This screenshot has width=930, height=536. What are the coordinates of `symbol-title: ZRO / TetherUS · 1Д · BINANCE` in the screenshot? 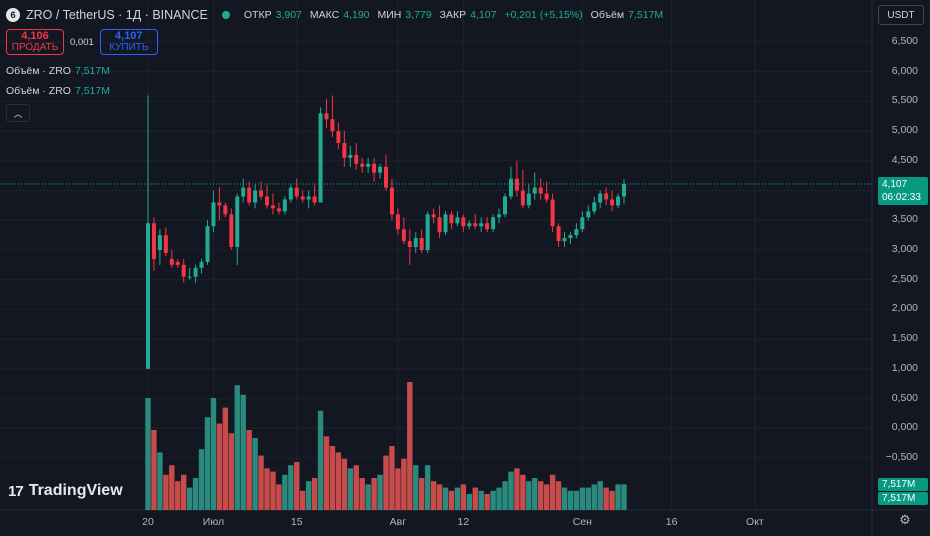 It's located at (117, 15).